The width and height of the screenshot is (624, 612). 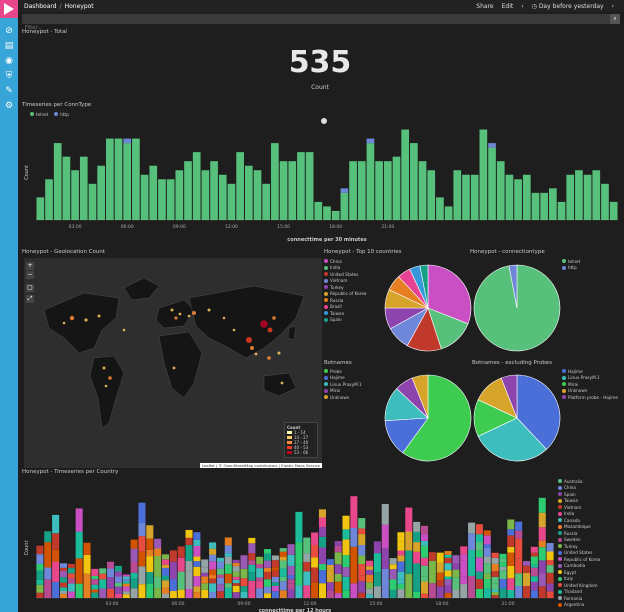 I want to click on map-select-icon: ▢, so click(x=30, y=288).